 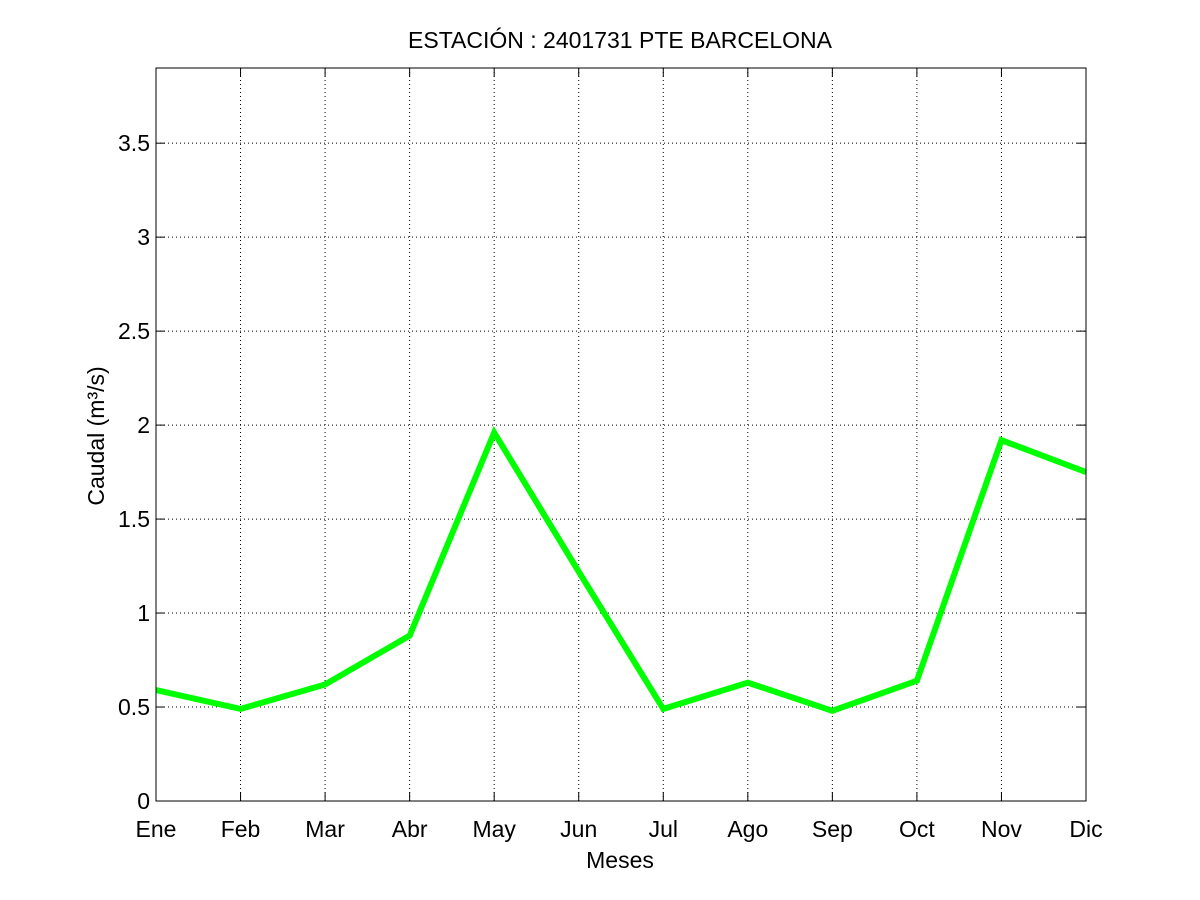 I want to click on x-tick-label: Ene, so click(x=156, y=829).